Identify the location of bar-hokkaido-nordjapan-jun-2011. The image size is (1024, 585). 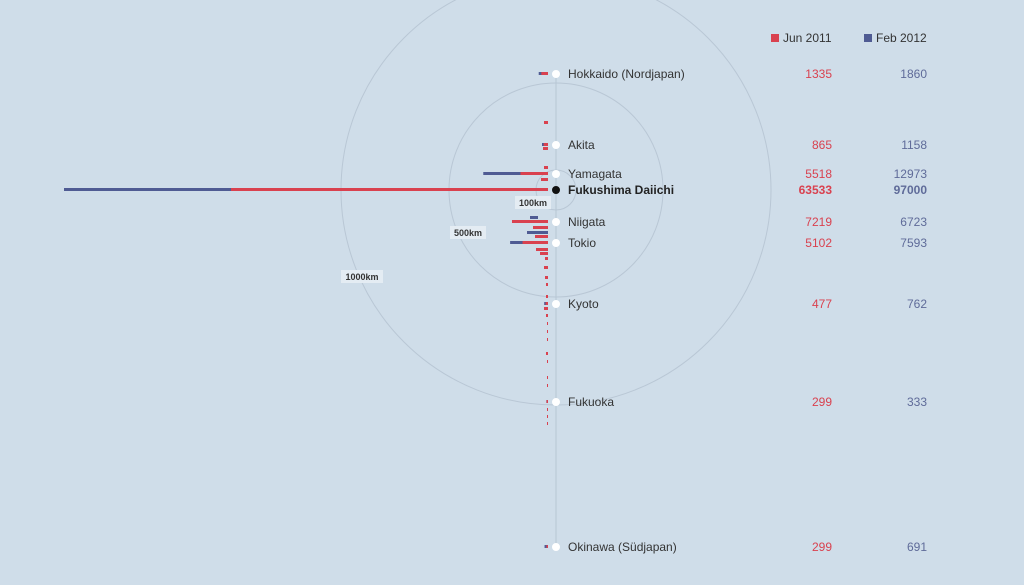
(544, 73).